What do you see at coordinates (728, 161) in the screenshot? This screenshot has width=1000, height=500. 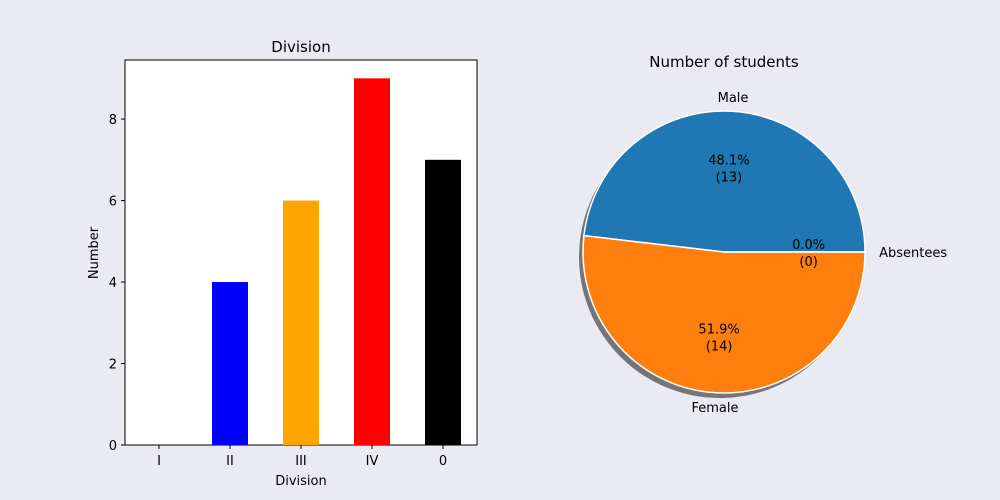 I see `pie-percent-male: 48.1%` at bounding box center [728, 161].